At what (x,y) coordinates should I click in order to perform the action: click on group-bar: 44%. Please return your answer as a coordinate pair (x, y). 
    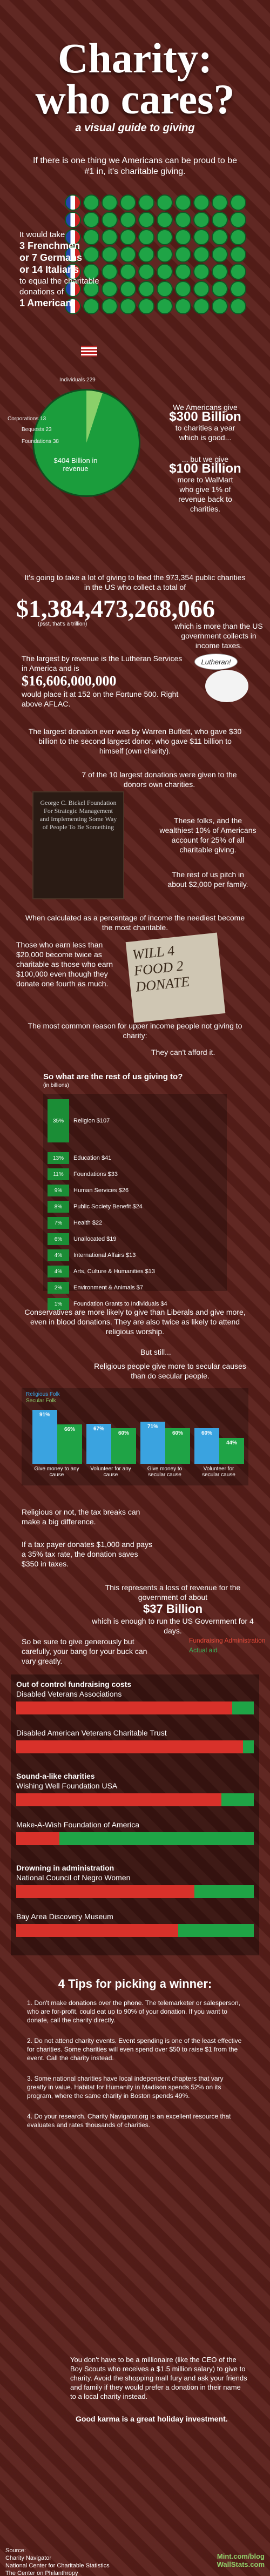
    Looking at the image, I should click on (231, 1450).